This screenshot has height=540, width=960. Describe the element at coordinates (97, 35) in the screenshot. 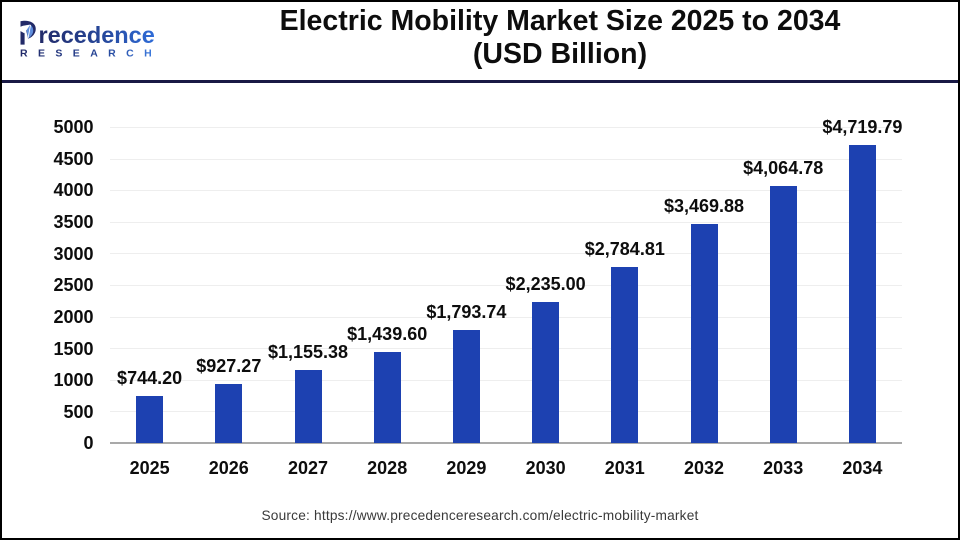

I see `svg-text: recedence` at that location.